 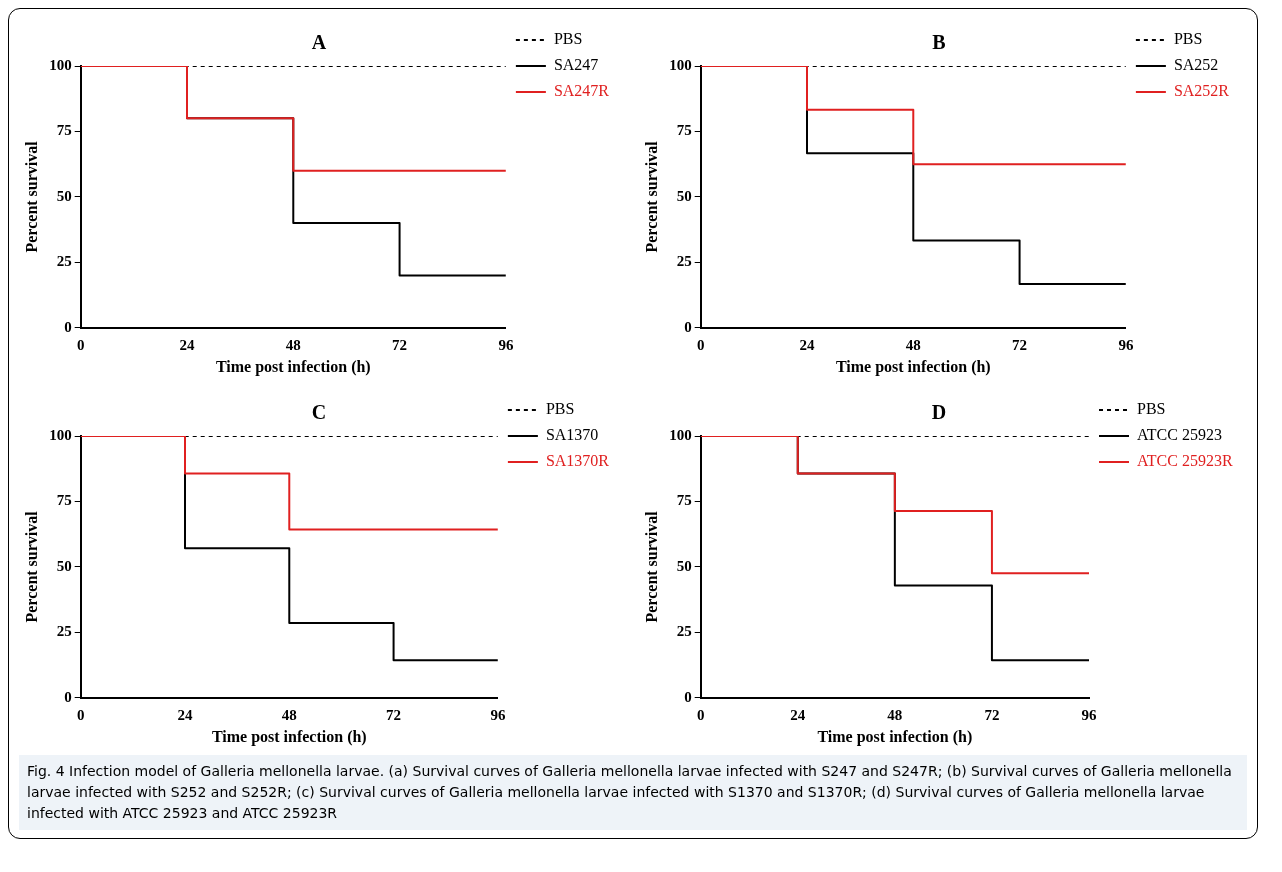 I want to click on caption: Fig. 4 Infection model of Galleria mellonella larvae. (a) Survival curves of Galleria mellonella larvae infected with S247 and S247R; (b) Survival curves of Galleria mellonella larvae infected with S252 and S252R; (c) Survival curves of Galleria mellonella larvae infected with S1370 and S1370R; (d) Survival curves of Galleria mellonella larvae infected with ATCC 25923 and ATCC 25923R, so click(x=633, y=792).